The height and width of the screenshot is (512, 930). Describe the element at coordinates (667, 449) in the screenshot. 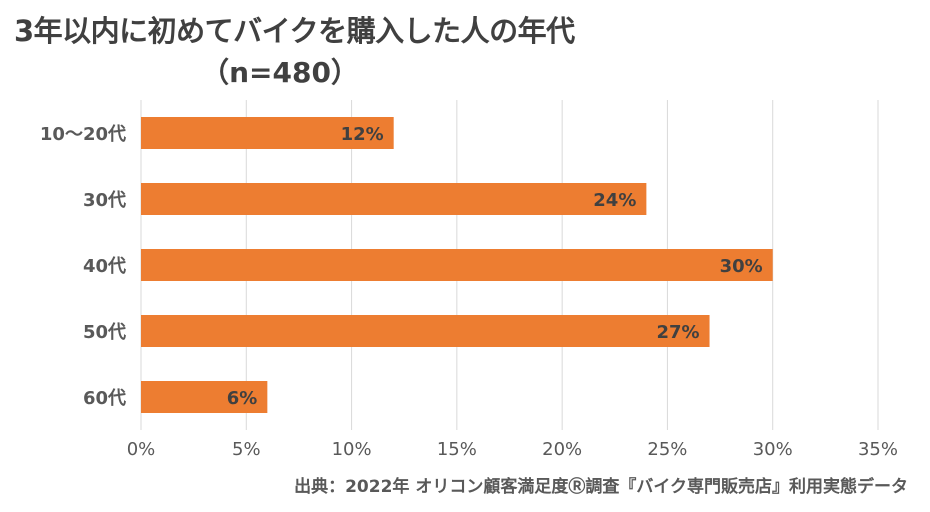

I see `x-tick-label: 25%` at that location.